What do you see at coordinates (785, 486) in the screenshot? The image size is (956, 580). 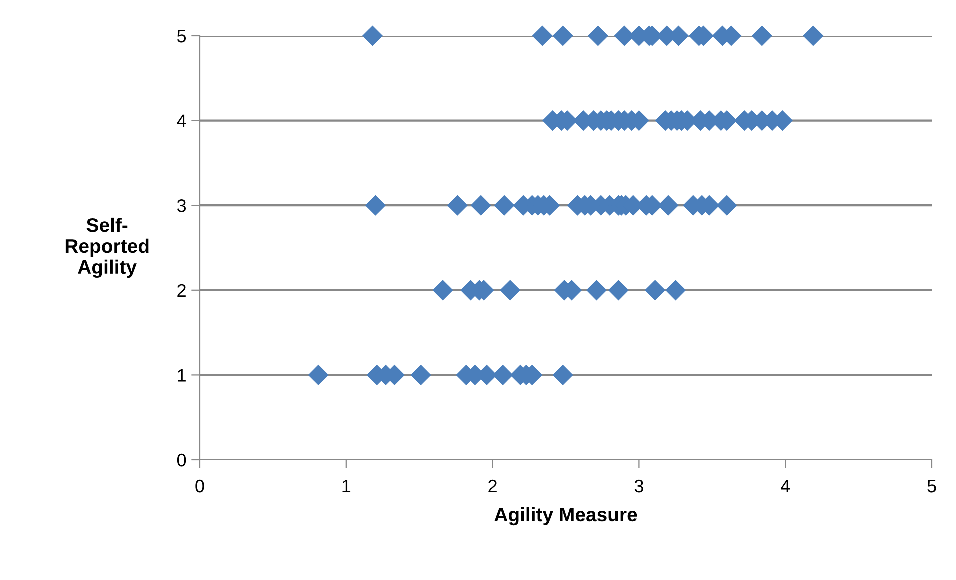 I see `x-tick-label: 4` at bounding box center [785, 486].